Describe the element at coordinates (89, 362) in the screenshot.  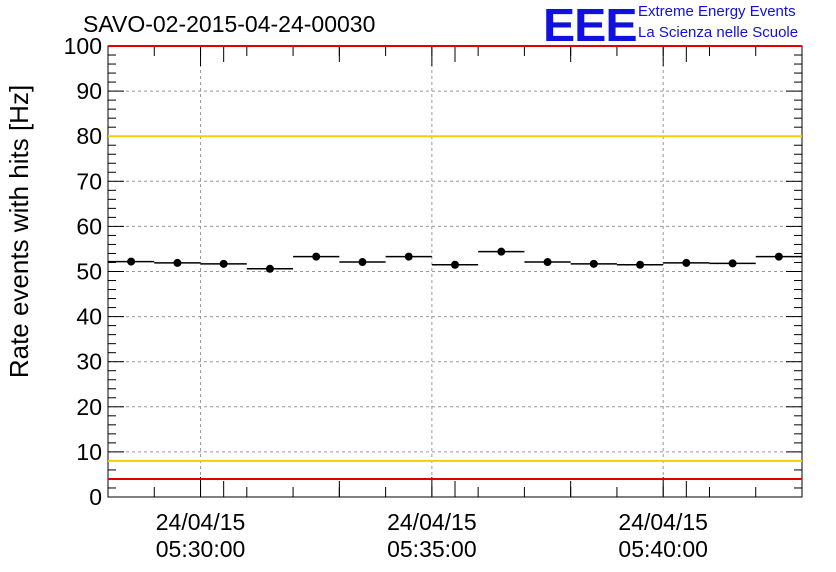
I see `y-tick-label: 30` at that location.